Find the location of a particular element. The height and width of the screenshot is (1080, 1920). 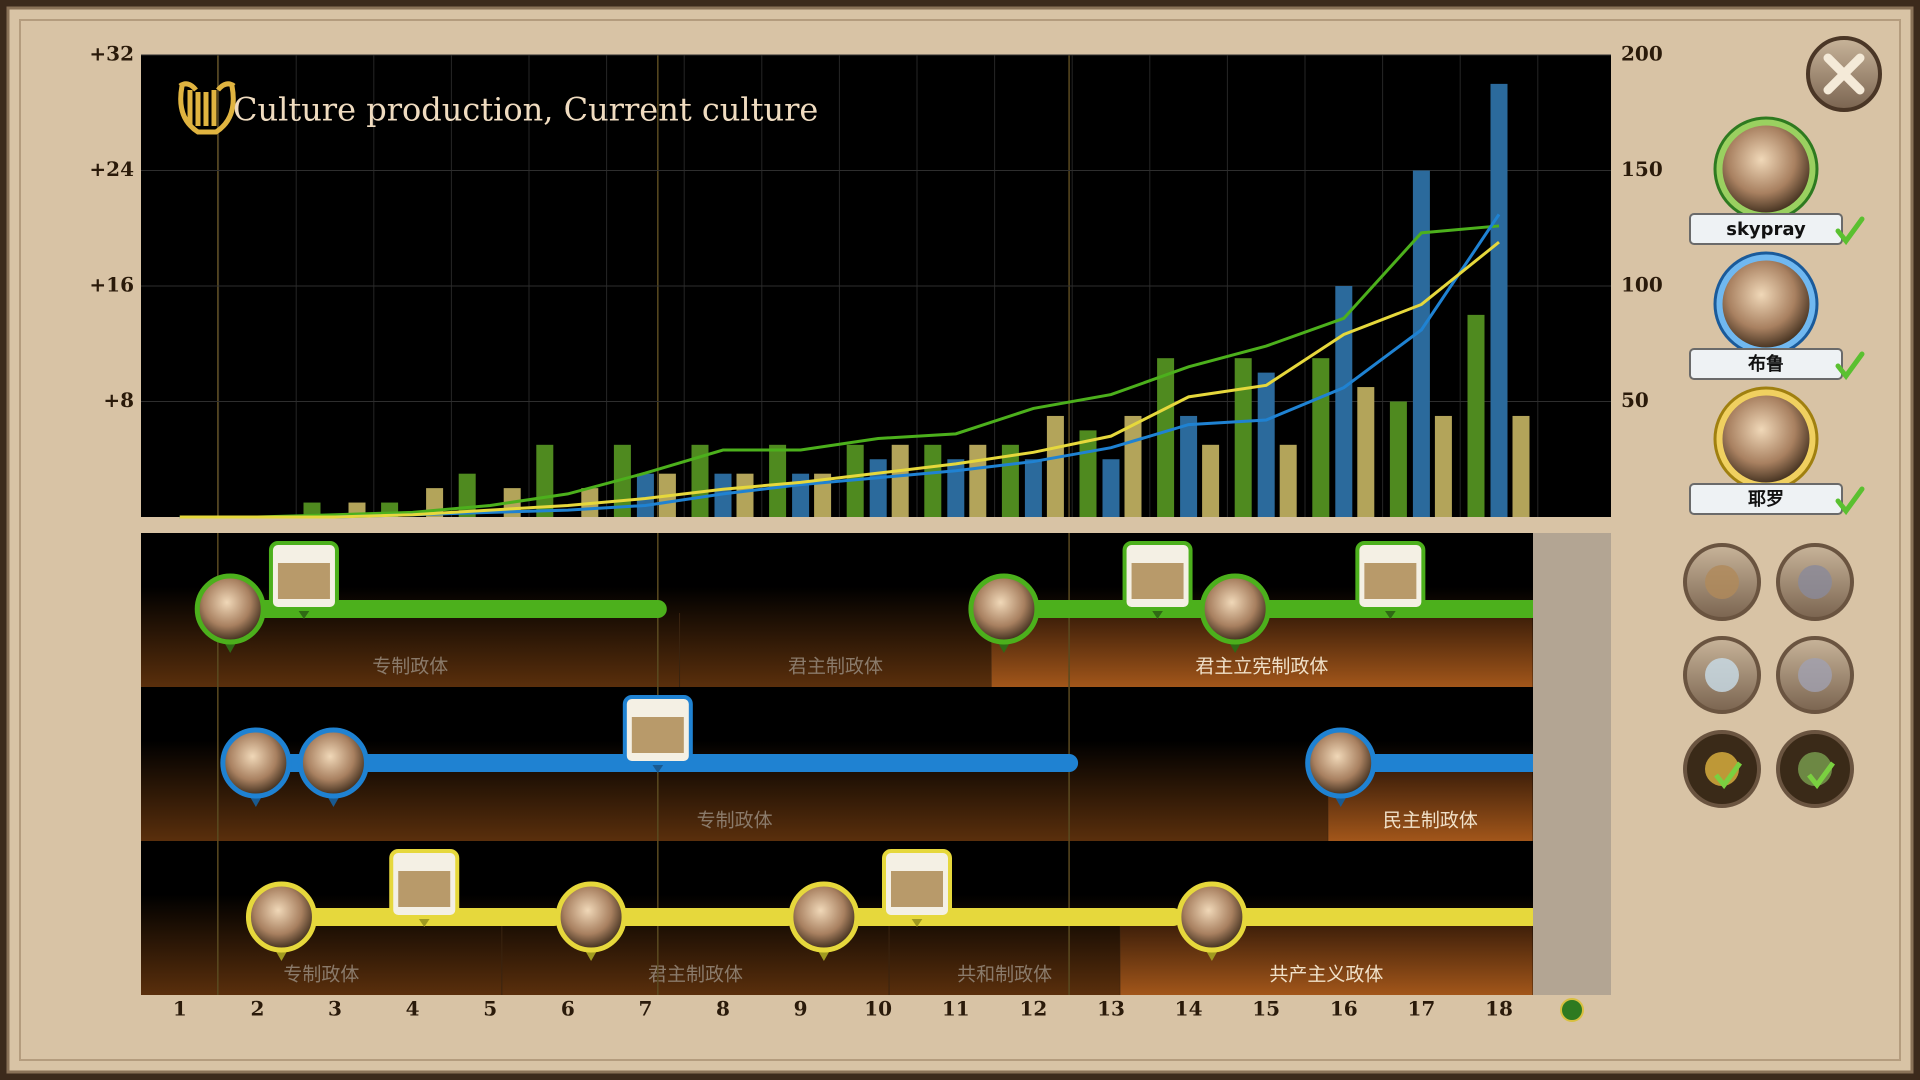

x-tick-label: 4 is located at coordinates (413, 1009).